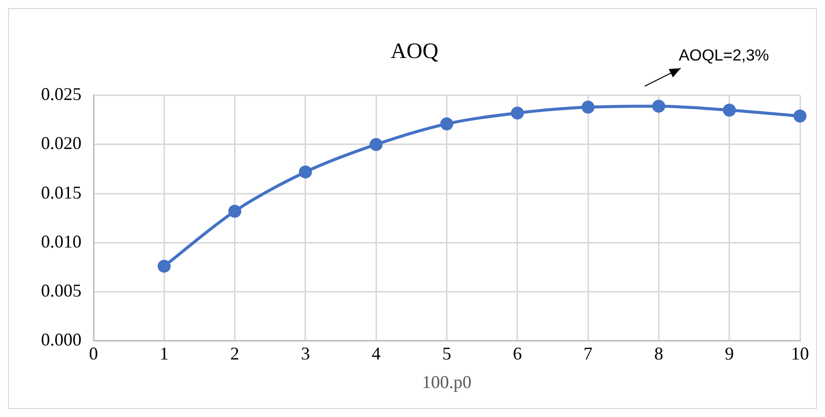 The image size is (825, 417). Describe the element at coordinates (588, 353) in the screenshot. I see `x-tick-label: 7` at that location.